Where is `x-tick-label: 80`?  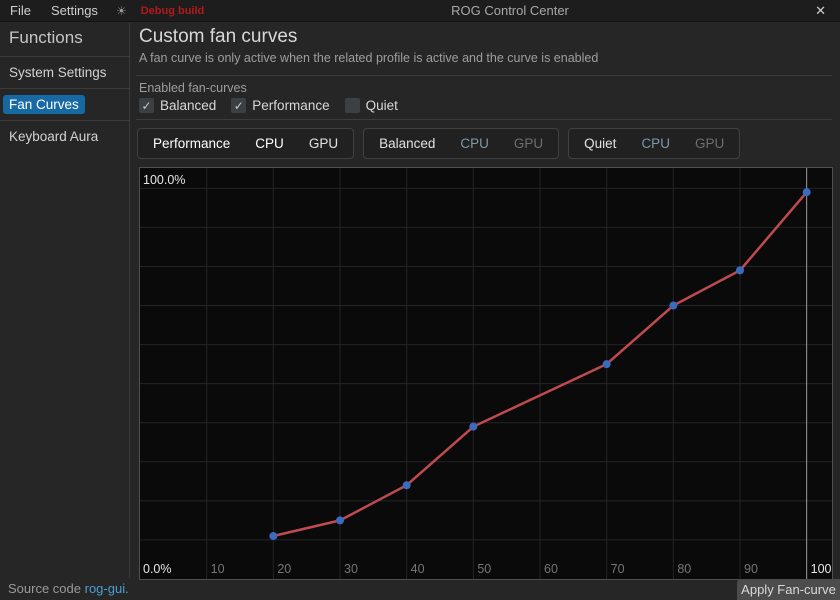 x-tick-label: 80 is located at coordinates (684, 569).